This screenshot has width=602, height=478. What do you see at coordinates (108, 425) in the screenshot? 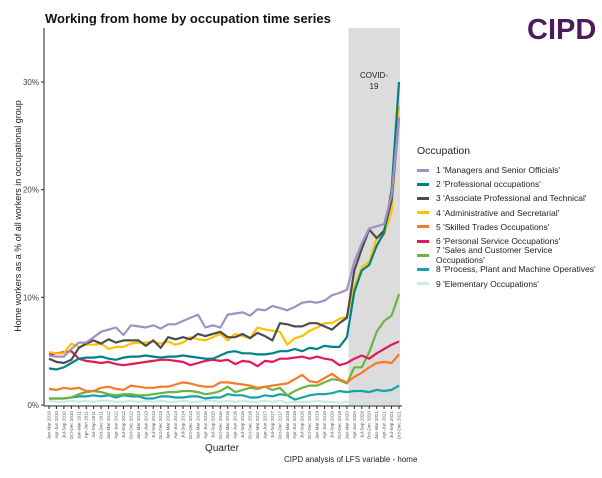
I see `x-tick-label: Jan-Mar 2012` at bounding box center [108, 425].